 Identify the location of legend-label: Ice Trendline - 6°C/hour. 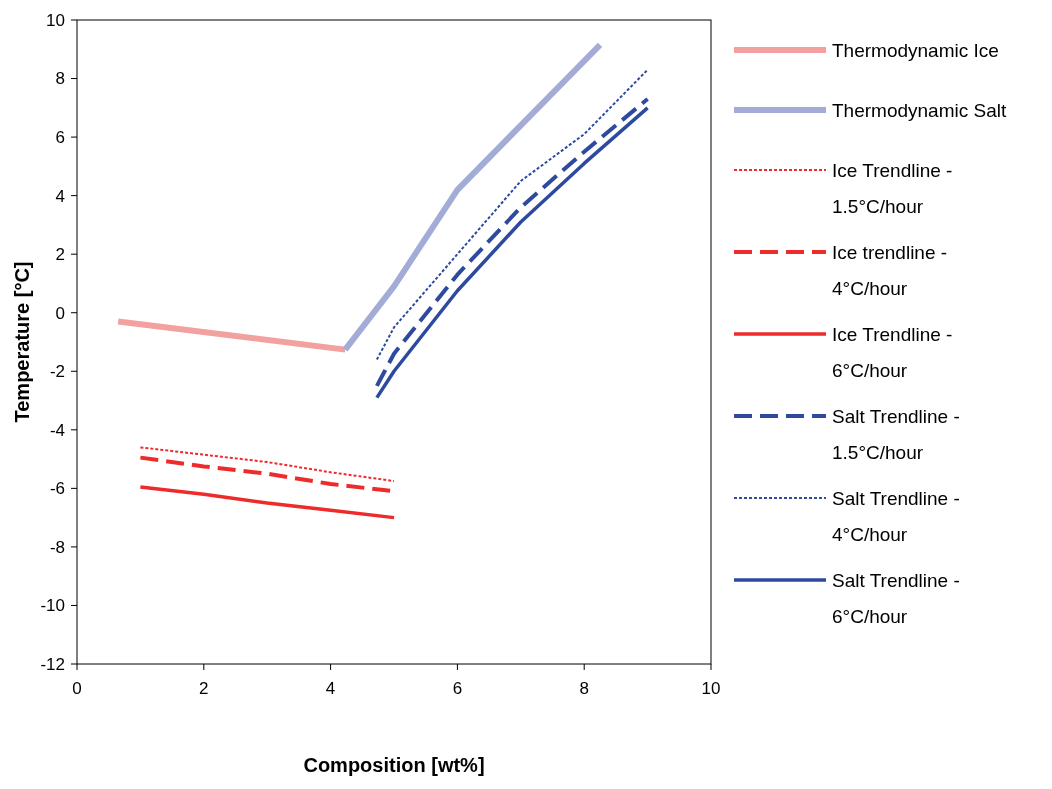
(892, 352).